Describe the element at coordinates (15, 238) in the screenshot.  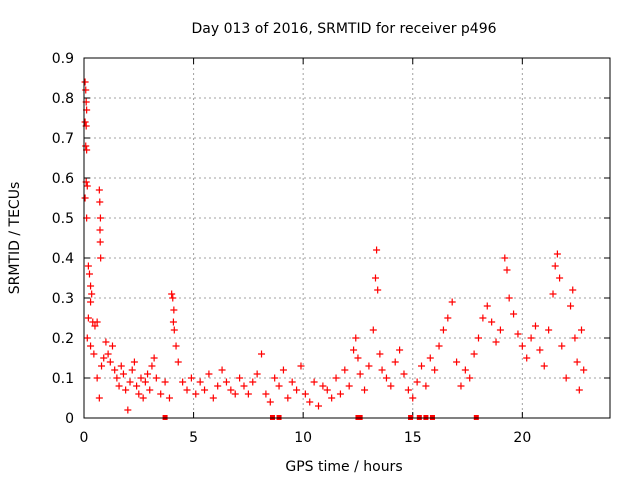
I see `y-axis-label: SRMTID / TECUs` at that location.